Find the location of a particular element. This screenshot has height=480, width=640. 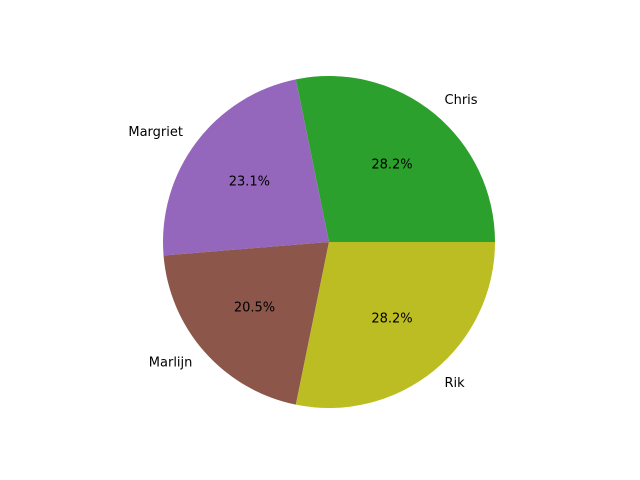

slice-percent-marlijn: 20.5% is located at coordinates (254, 308).